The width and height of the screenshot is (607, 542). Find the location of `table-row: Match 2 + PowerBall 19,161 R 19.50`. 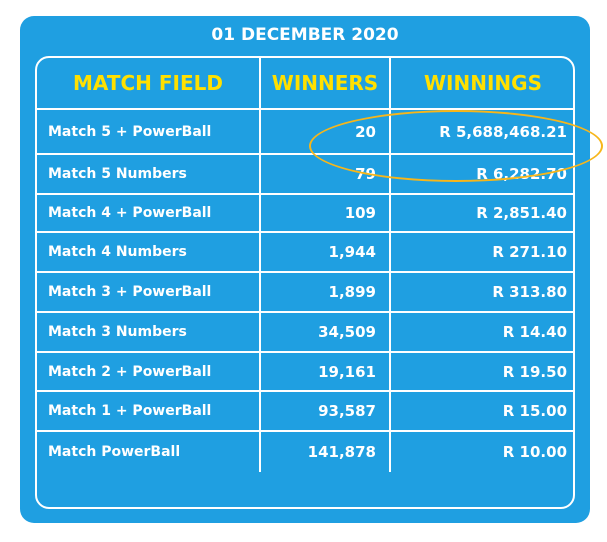

table-row: Match 2 + PowerBall 19,161 R 19.50 is located at coordinates (305, 370).